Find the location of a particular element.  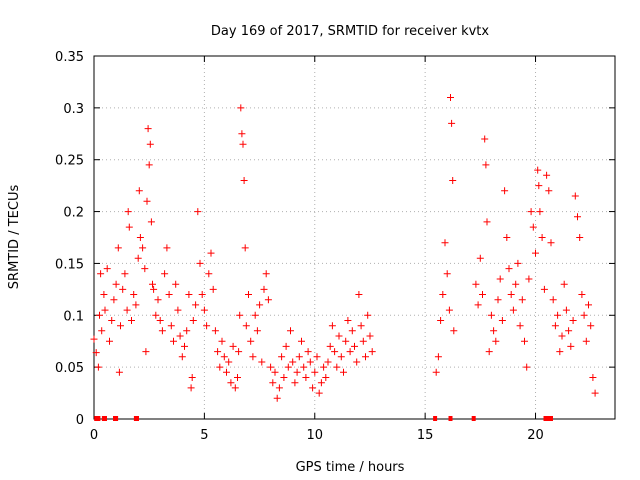

zero-marker is located at coordinates (450, 418).